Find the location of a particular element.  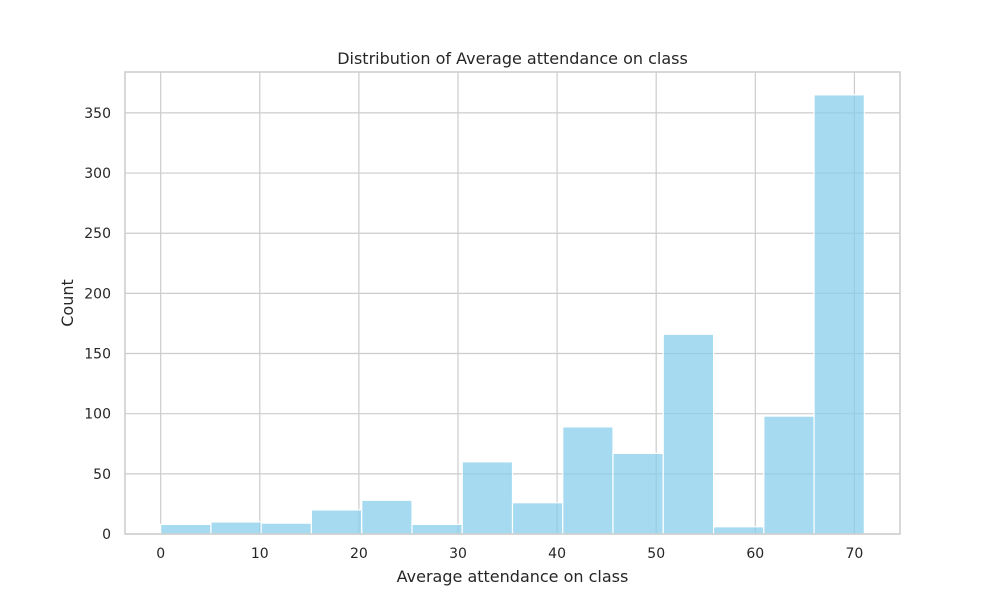

x-tick-label: 20 is located at coordinates (359, 554).